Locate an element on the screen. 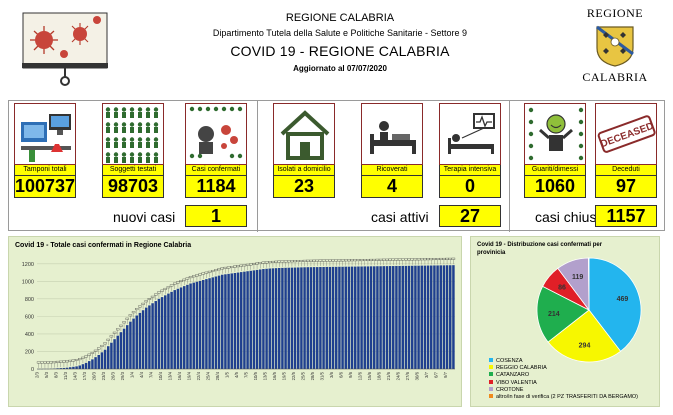 Image resolution: width=673 pixels, height=415 pixels. virus-board-icon is located at coordinates (65, 49).